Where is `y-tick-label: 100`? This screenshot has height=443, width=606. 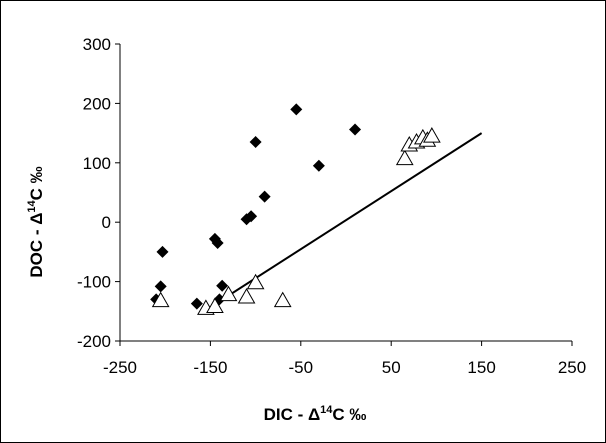 y-tick-label: 100 is located at coordinates (97, 163).